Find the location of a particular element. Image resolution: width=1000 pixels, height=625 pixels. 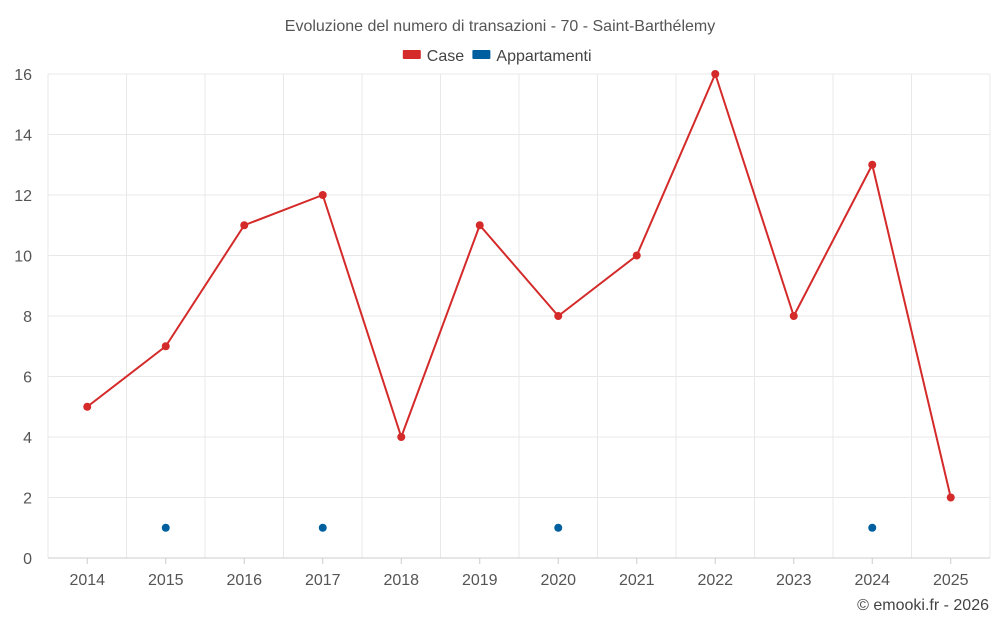

x-tick-label: 2023 is located at coordinates (794, 580).